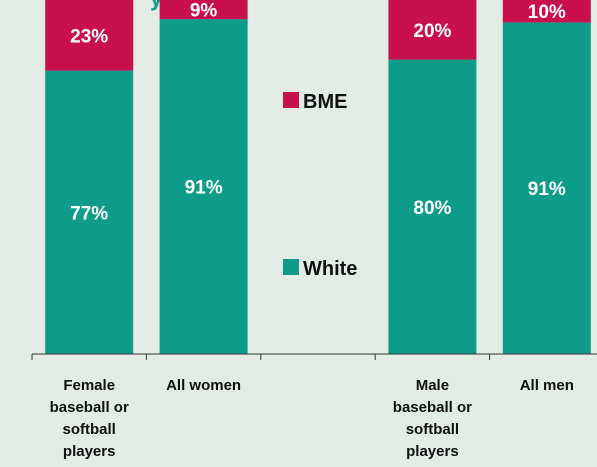 The image size is (597, 467). I want to click on data-label-bme-2: 9%, so click(204, 11).